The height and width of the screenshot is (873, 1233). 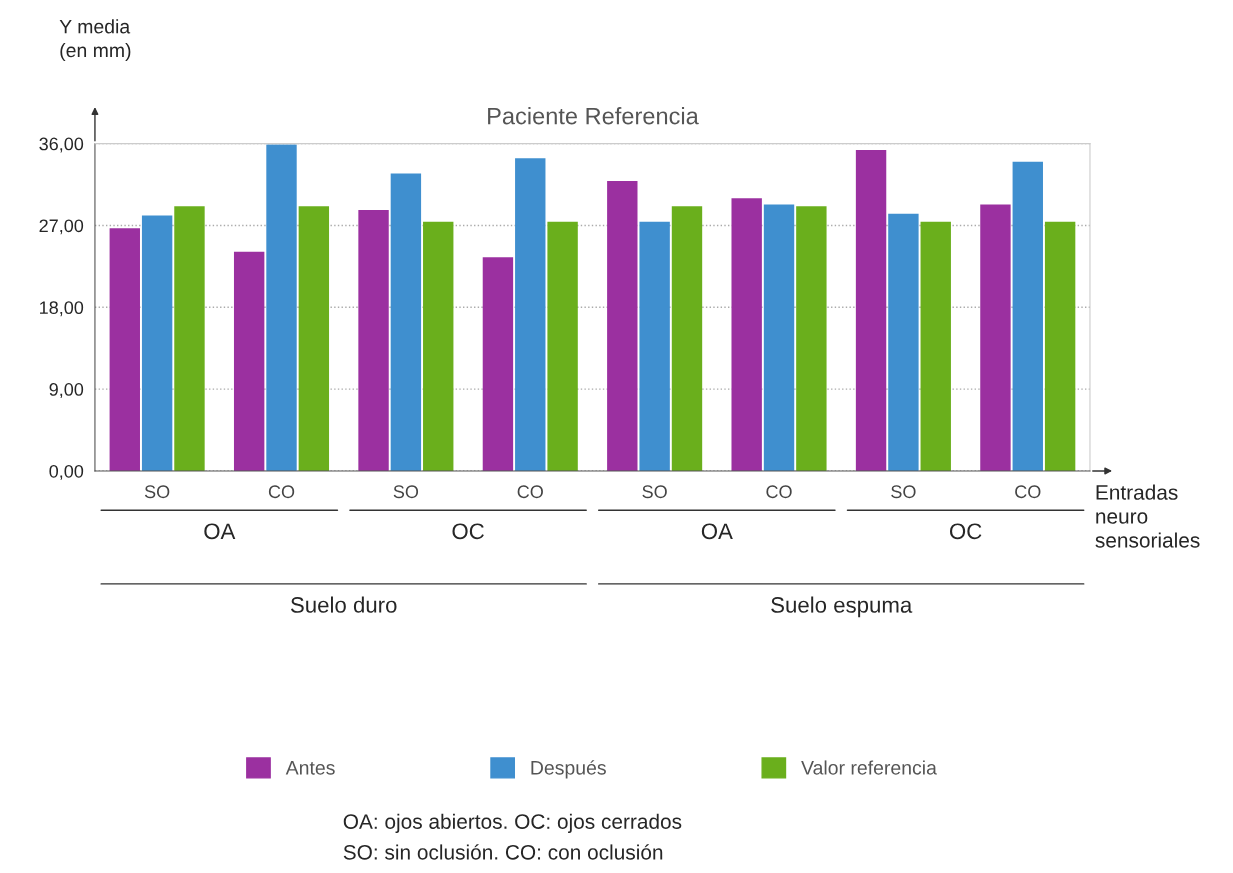 I want to click on chart-title: Paciente Referencia, so click(x=593, y=116).